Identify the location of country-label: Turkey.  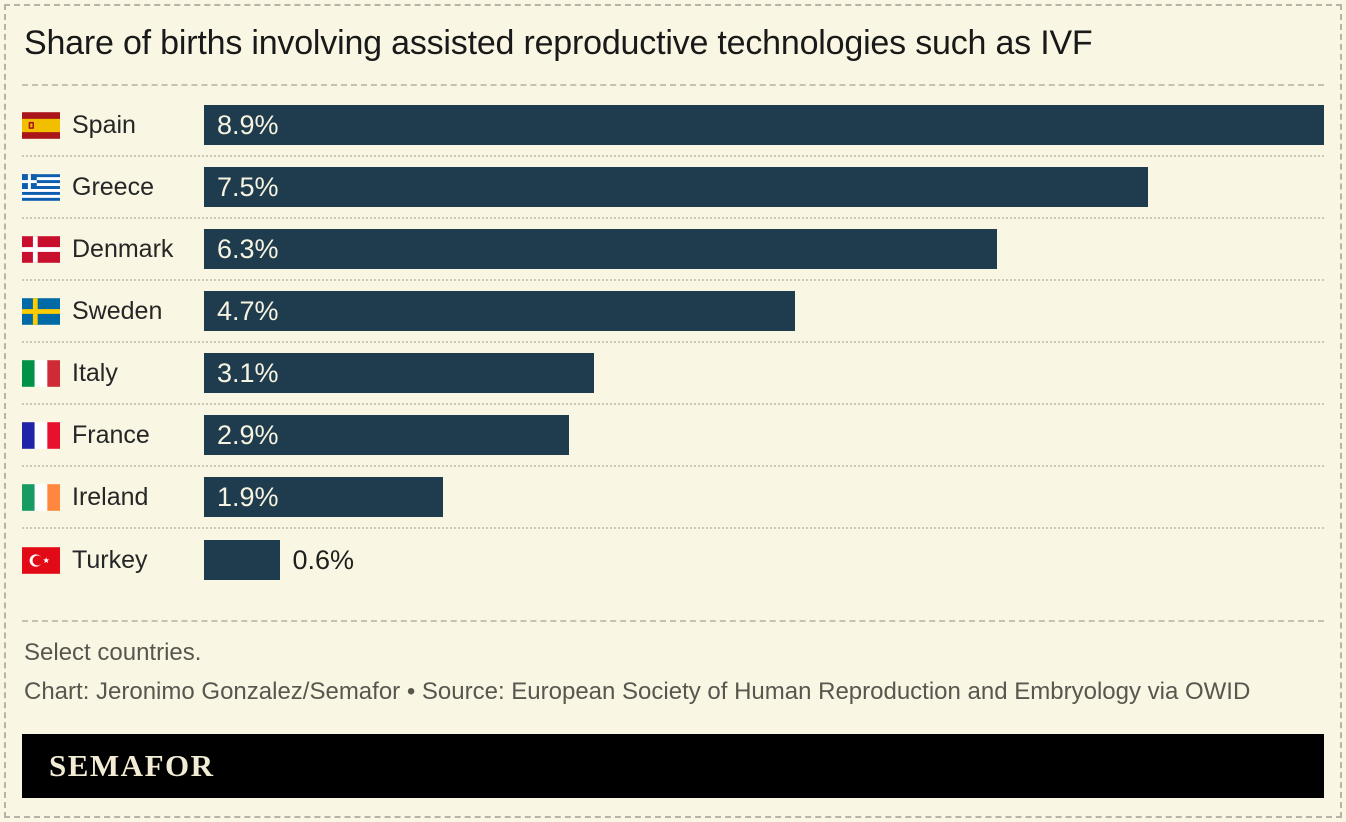
(110, 559).